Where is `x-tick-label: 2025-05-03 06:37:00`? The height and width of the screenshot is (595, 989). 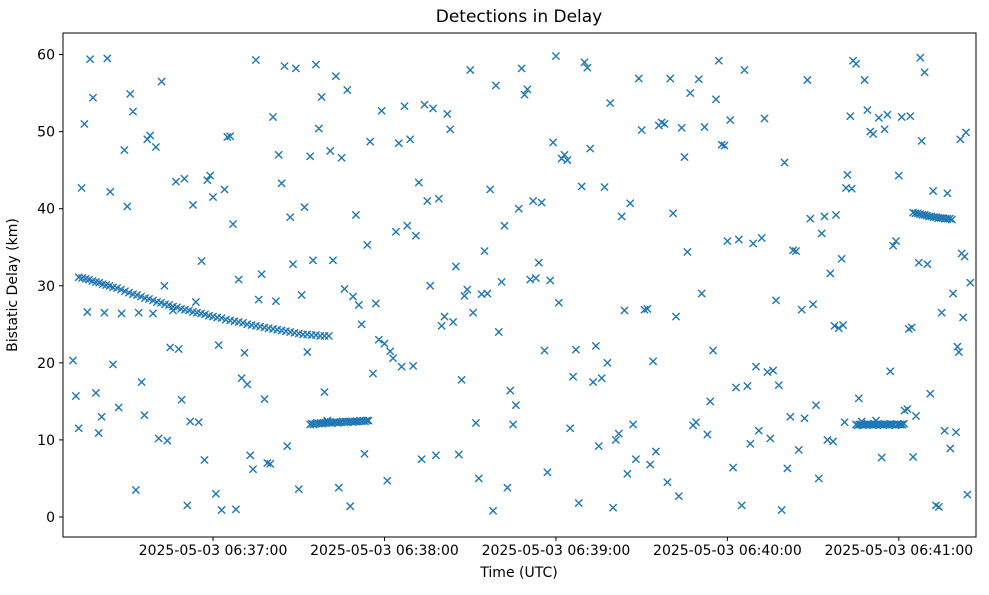
x-tick-label: 2025-05-03 06:37:00 is located at coordinates (213, 551).